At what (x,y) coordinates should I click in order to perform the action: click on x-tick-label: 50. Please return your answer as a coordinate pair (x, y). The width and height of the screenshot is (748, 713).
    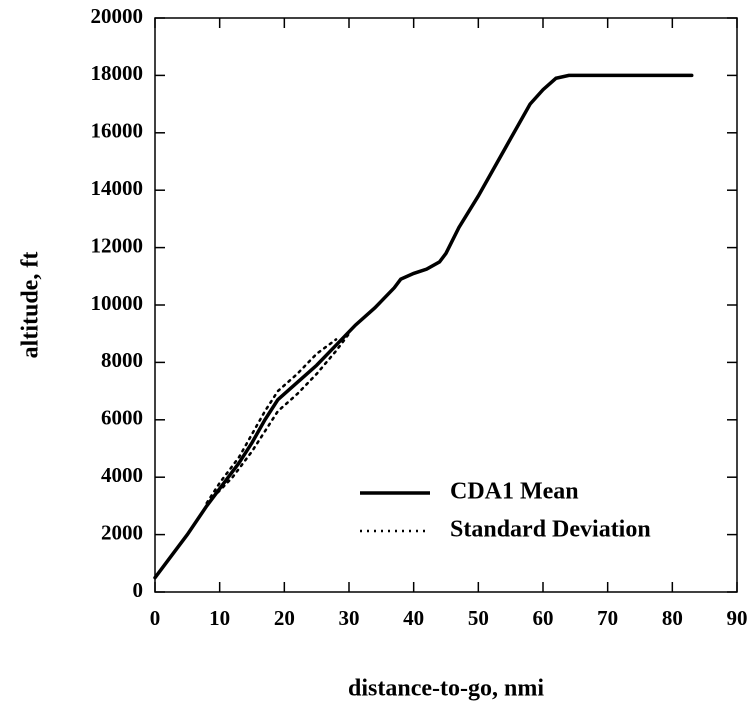
    Looking at the image, I should click on (478, 618).